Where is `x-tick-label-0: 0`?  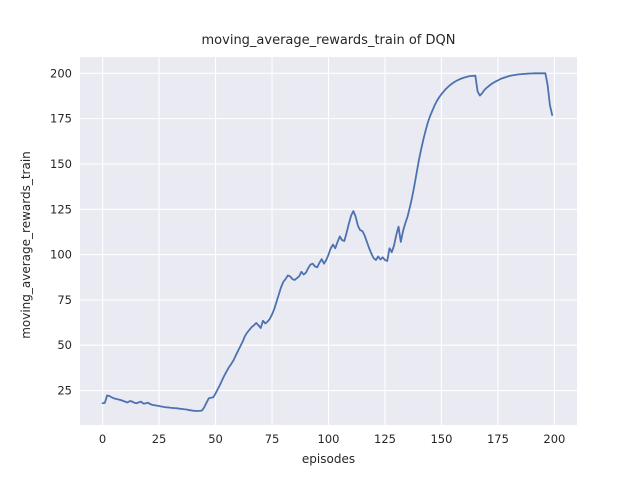
x-tick-label-0: 0 is located at coordinates (102, 439).